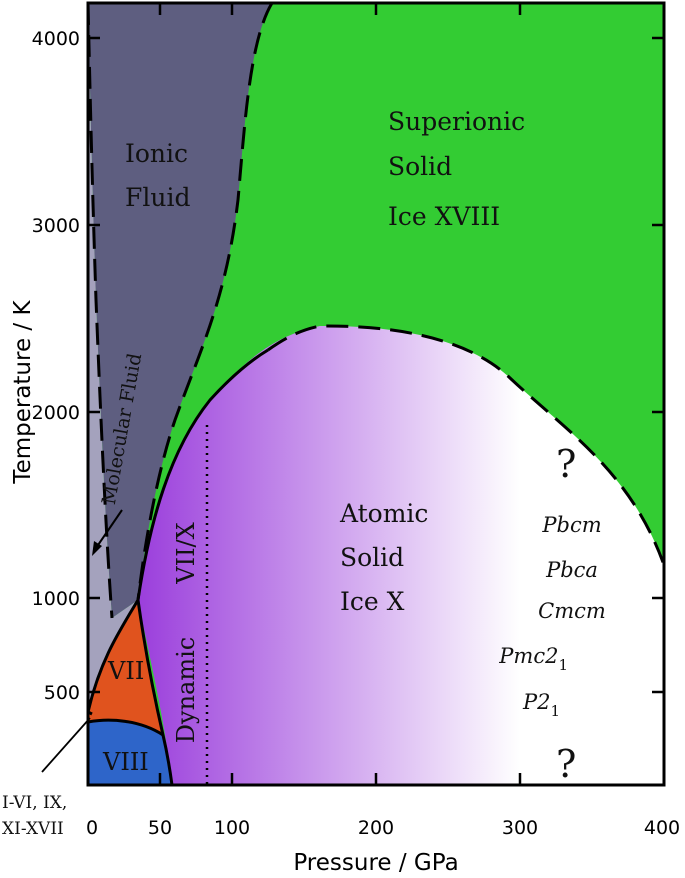 The height and width of the screenshot is (878, 685). What do you see at coordinates (520, 828) in the screenshot?
I see `x-tick-label: 300` at bounding box center [520, 828].